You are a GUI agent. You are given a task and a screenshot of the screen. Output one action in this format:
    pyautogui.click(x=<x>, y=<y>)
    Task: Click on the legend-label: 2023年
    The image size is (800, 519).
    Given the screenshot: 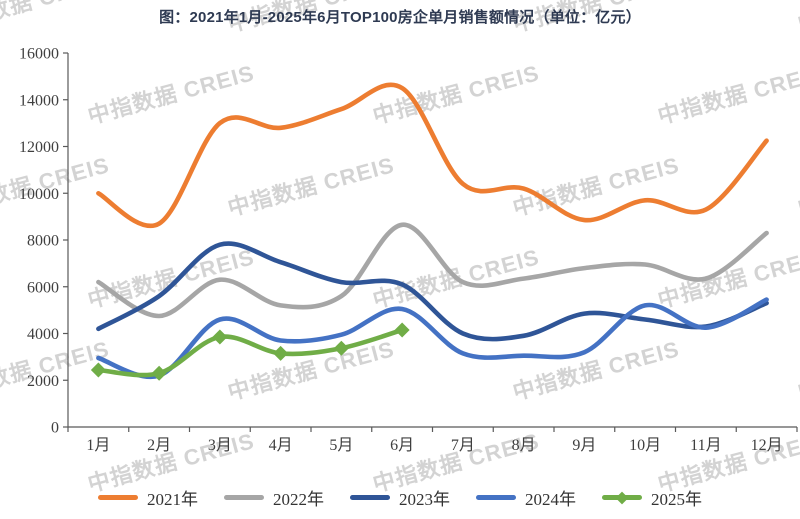 What is the action you would take?
    pyautogui.click(x=424, y=499)
    